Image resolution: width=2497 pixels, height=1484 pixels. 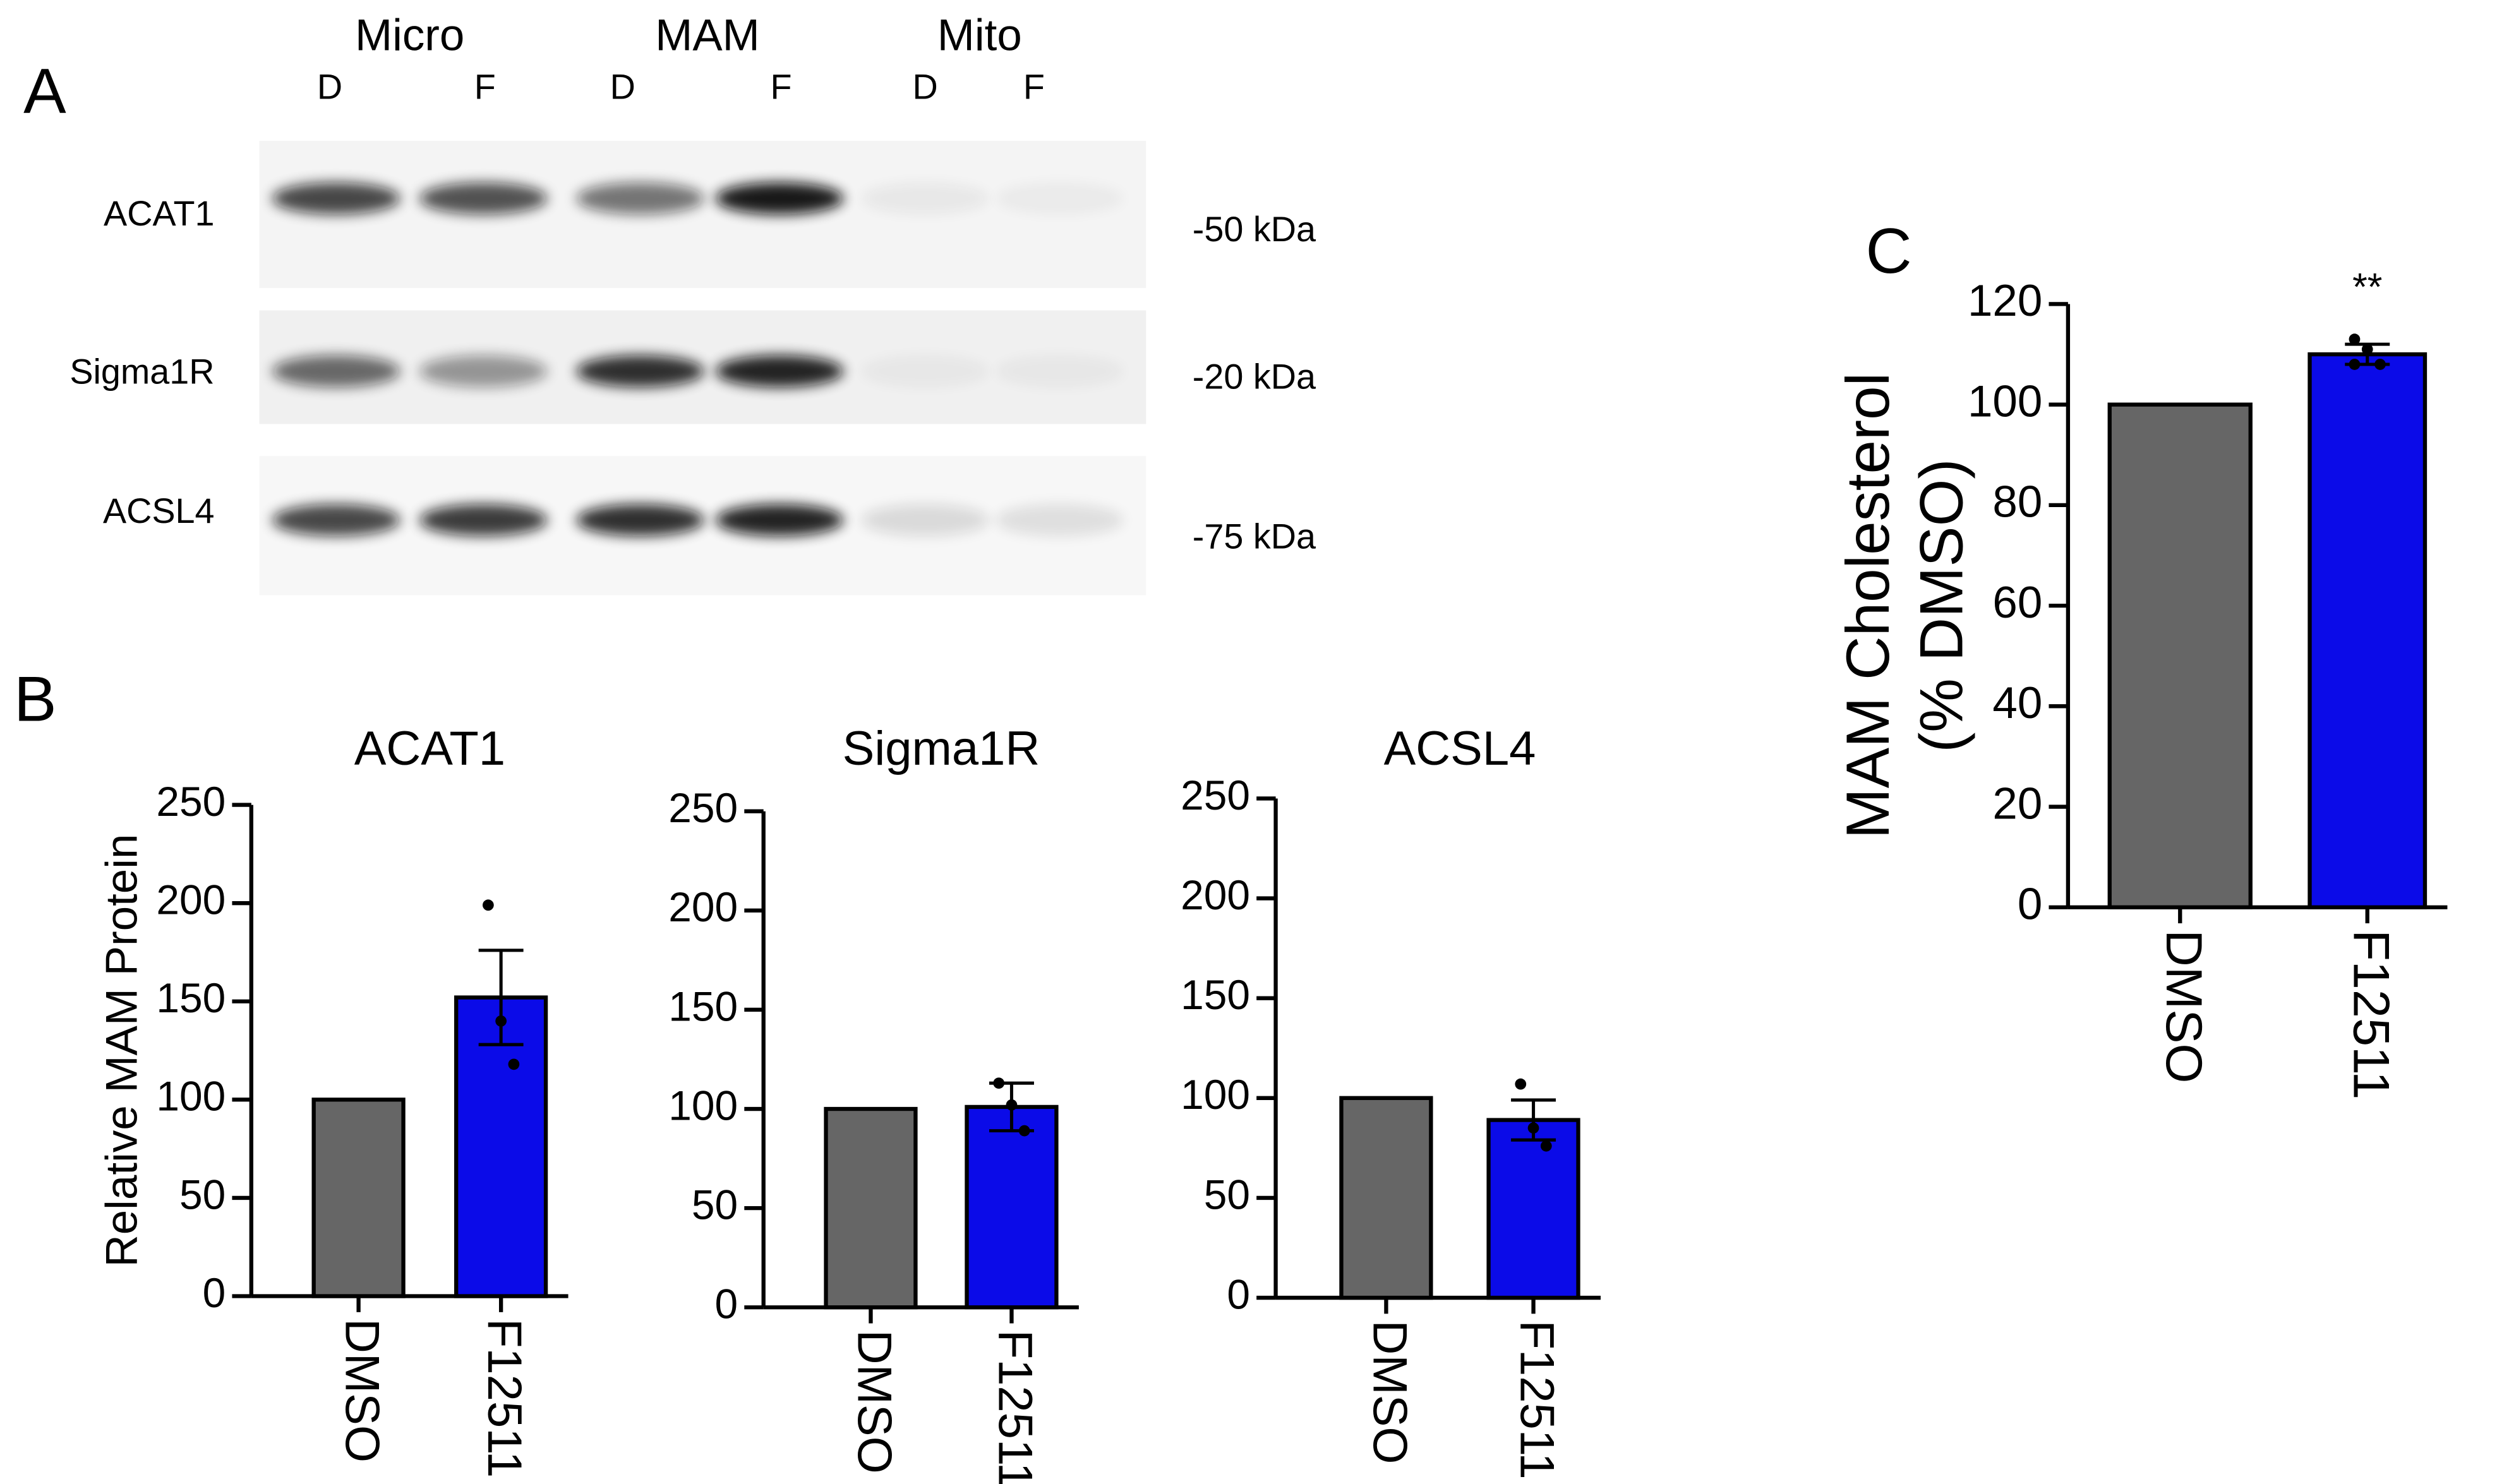 What do you see at coordinates (1254, 376) in the screenshot?
I see `mw-marker: -20 kDa` at bounding box center [1254, 376].